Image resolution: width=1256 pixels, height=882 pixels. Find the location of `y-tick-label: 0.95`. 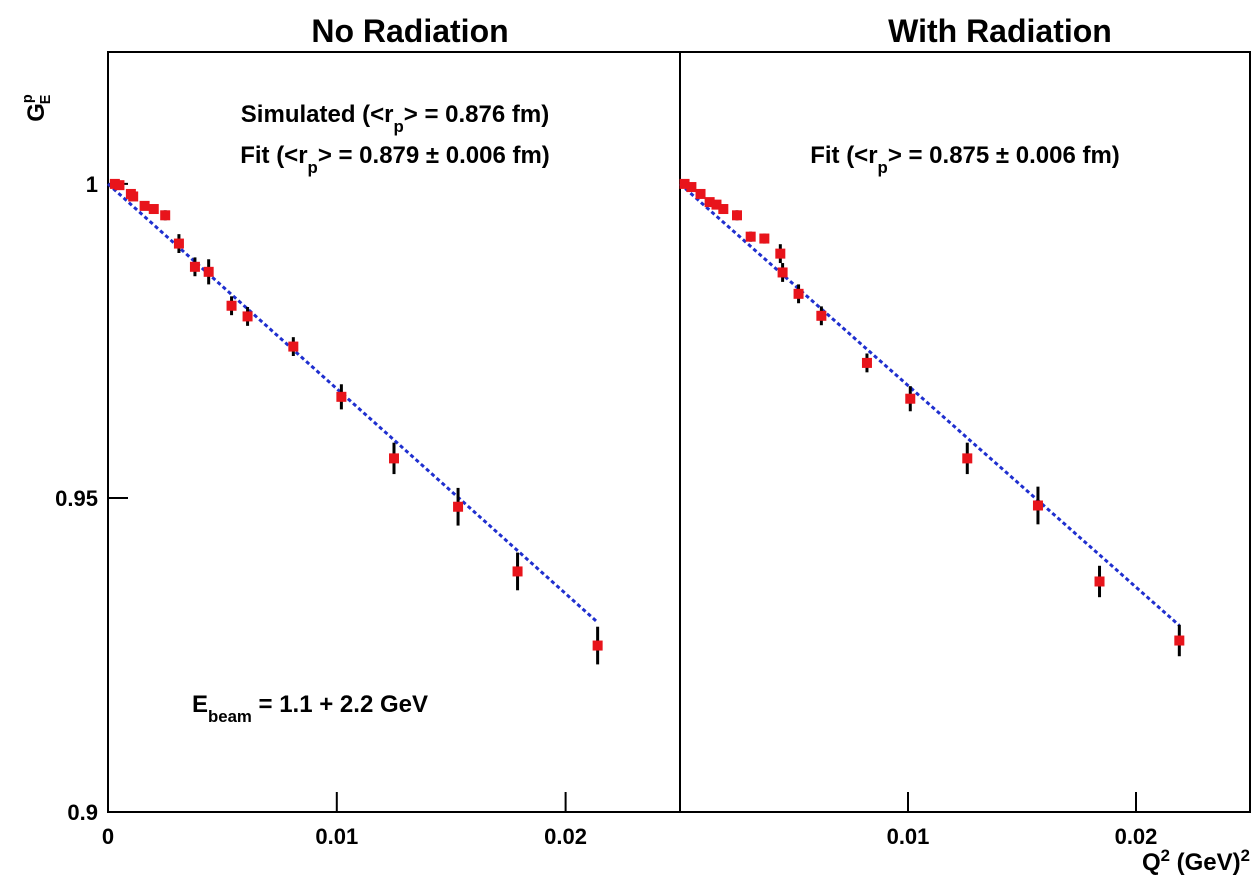

y-tick-label: 0.95 is located at coordinates (76, 498).